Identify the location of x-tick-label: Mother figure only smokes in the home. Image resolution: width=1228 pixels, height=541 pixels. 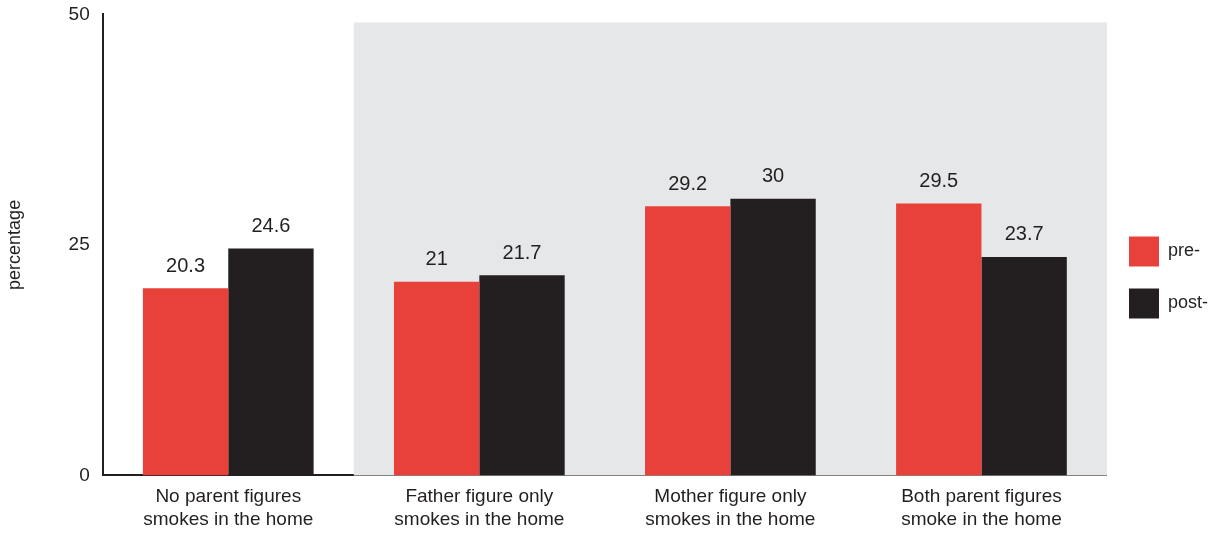
(730, 507).